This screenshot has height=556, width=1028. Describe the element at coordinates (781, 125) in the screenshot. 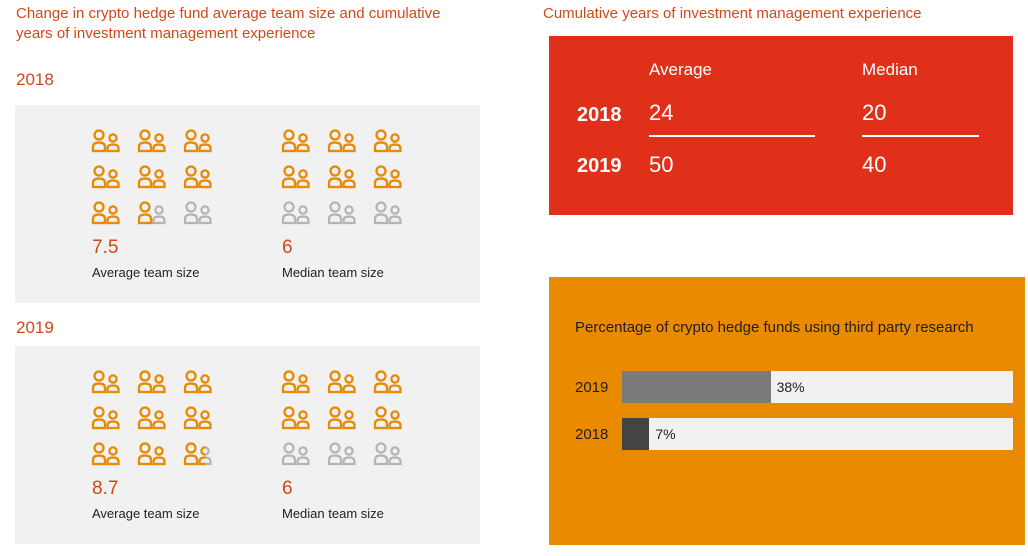

I see `experience-table: Average Median 2018 24 20 2019 50 40` at that location.